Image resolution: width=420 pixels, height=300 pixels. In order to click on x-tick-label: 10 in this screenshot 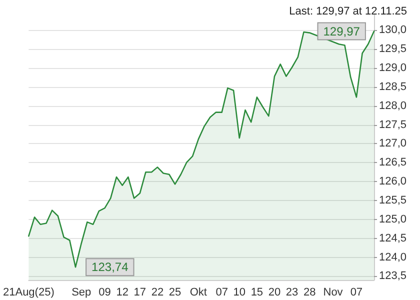, I will do `click(239, 292)`.